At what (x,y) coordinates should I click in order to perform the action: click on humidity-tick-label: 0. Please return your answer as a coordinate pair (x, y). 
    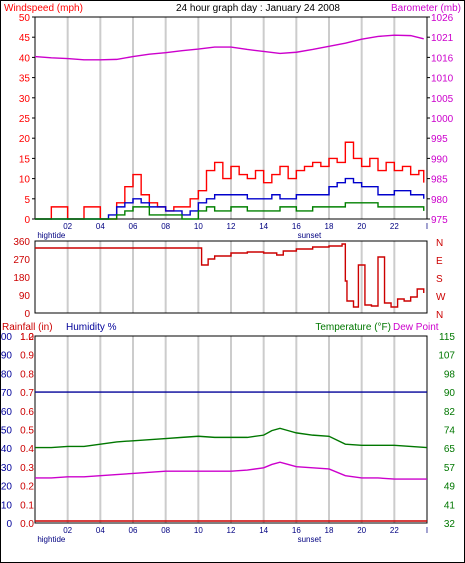
    Looking at the image, I should click on (9, 524).